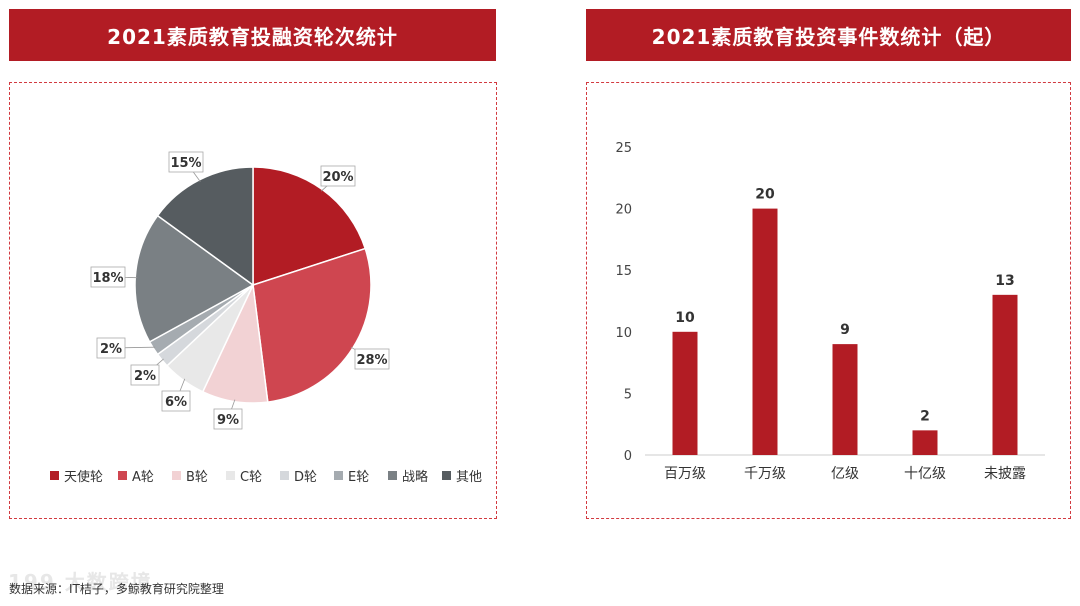 Image resolution: width=1080 pixels, height=606 pixels. Describe the element at coordinates (628, 456) in the screenshot. I see `y-tick-label: 0` at that location.